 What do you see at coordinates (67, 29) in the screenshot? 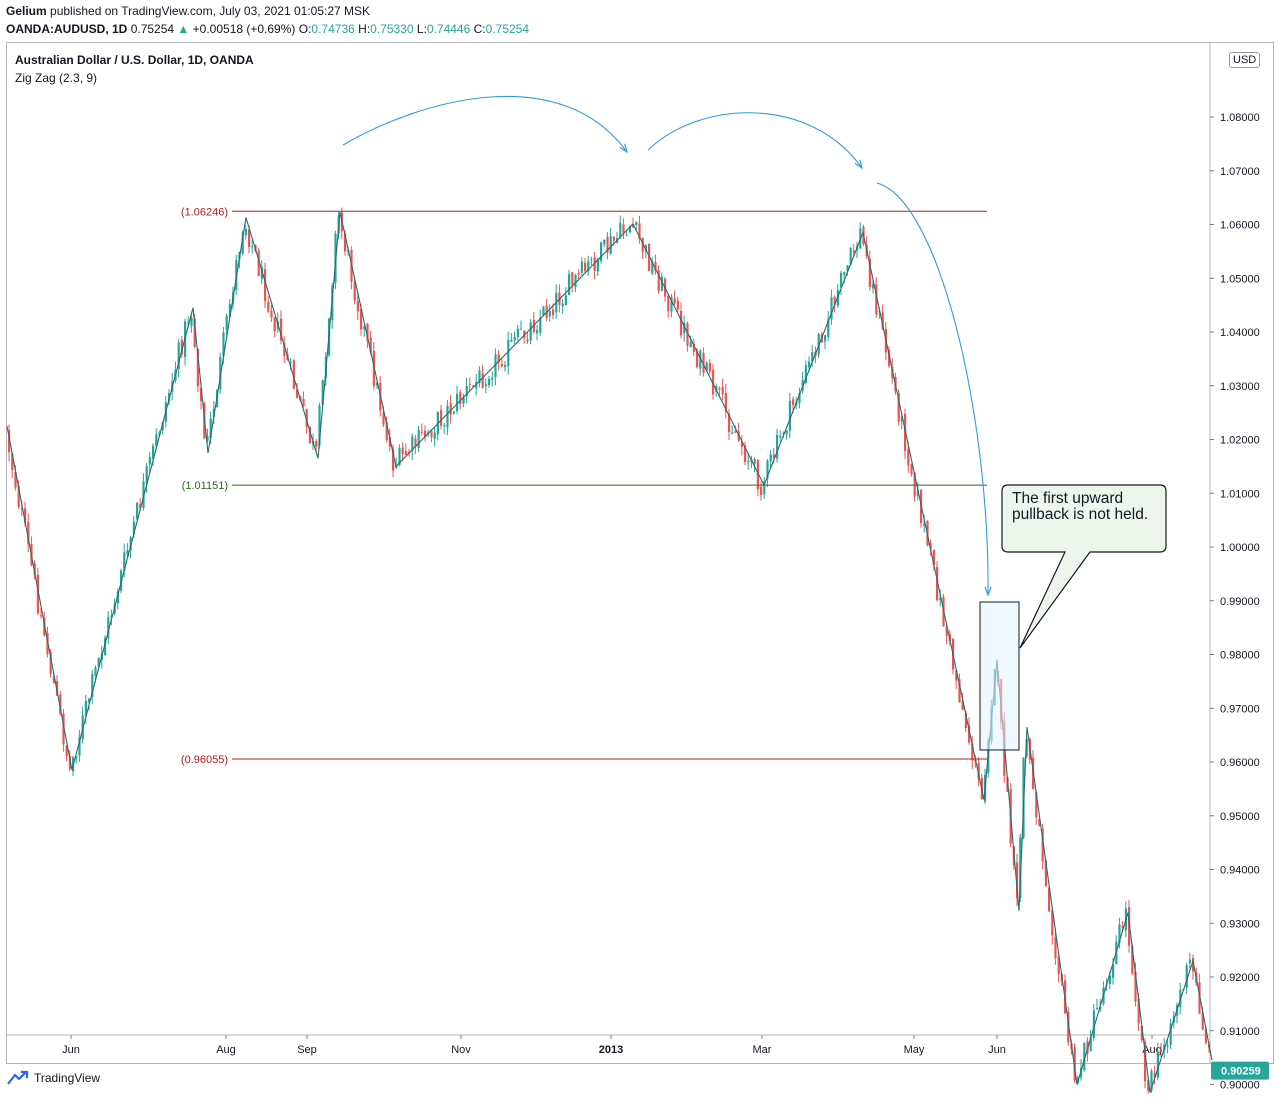
I see `symbol-label: OANDA:AUDUSD, 1D` at bounding box center [67, 29].